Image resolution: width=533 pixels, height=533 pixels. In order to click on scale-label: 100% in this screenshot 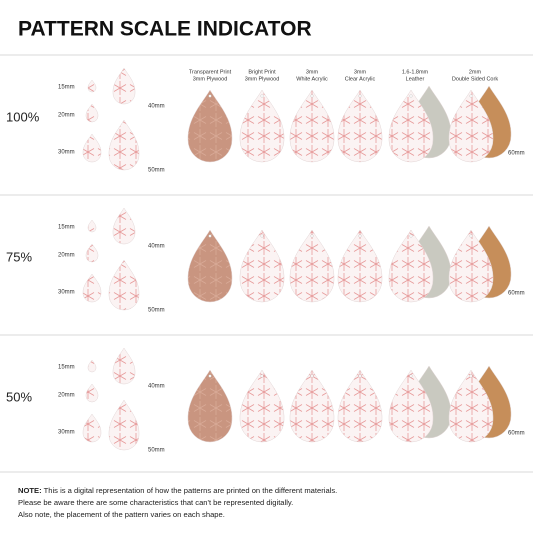, I will do `click(23, 116)`.